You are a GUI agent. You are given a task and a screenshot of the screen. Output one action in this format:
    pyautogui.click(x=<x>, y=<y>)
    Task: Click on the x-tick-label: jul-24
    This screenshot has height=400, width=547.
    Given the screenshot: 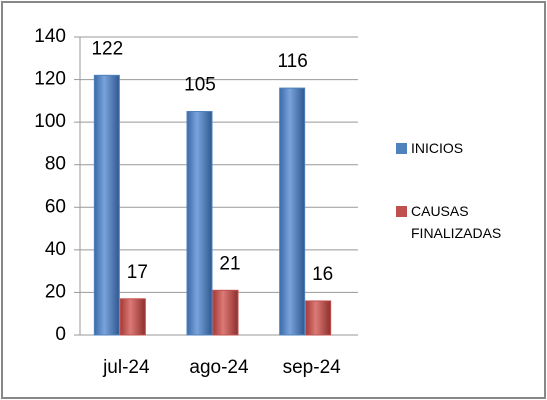 What is the action you would take?
    pyautogui.click(x=126, y=367)
    